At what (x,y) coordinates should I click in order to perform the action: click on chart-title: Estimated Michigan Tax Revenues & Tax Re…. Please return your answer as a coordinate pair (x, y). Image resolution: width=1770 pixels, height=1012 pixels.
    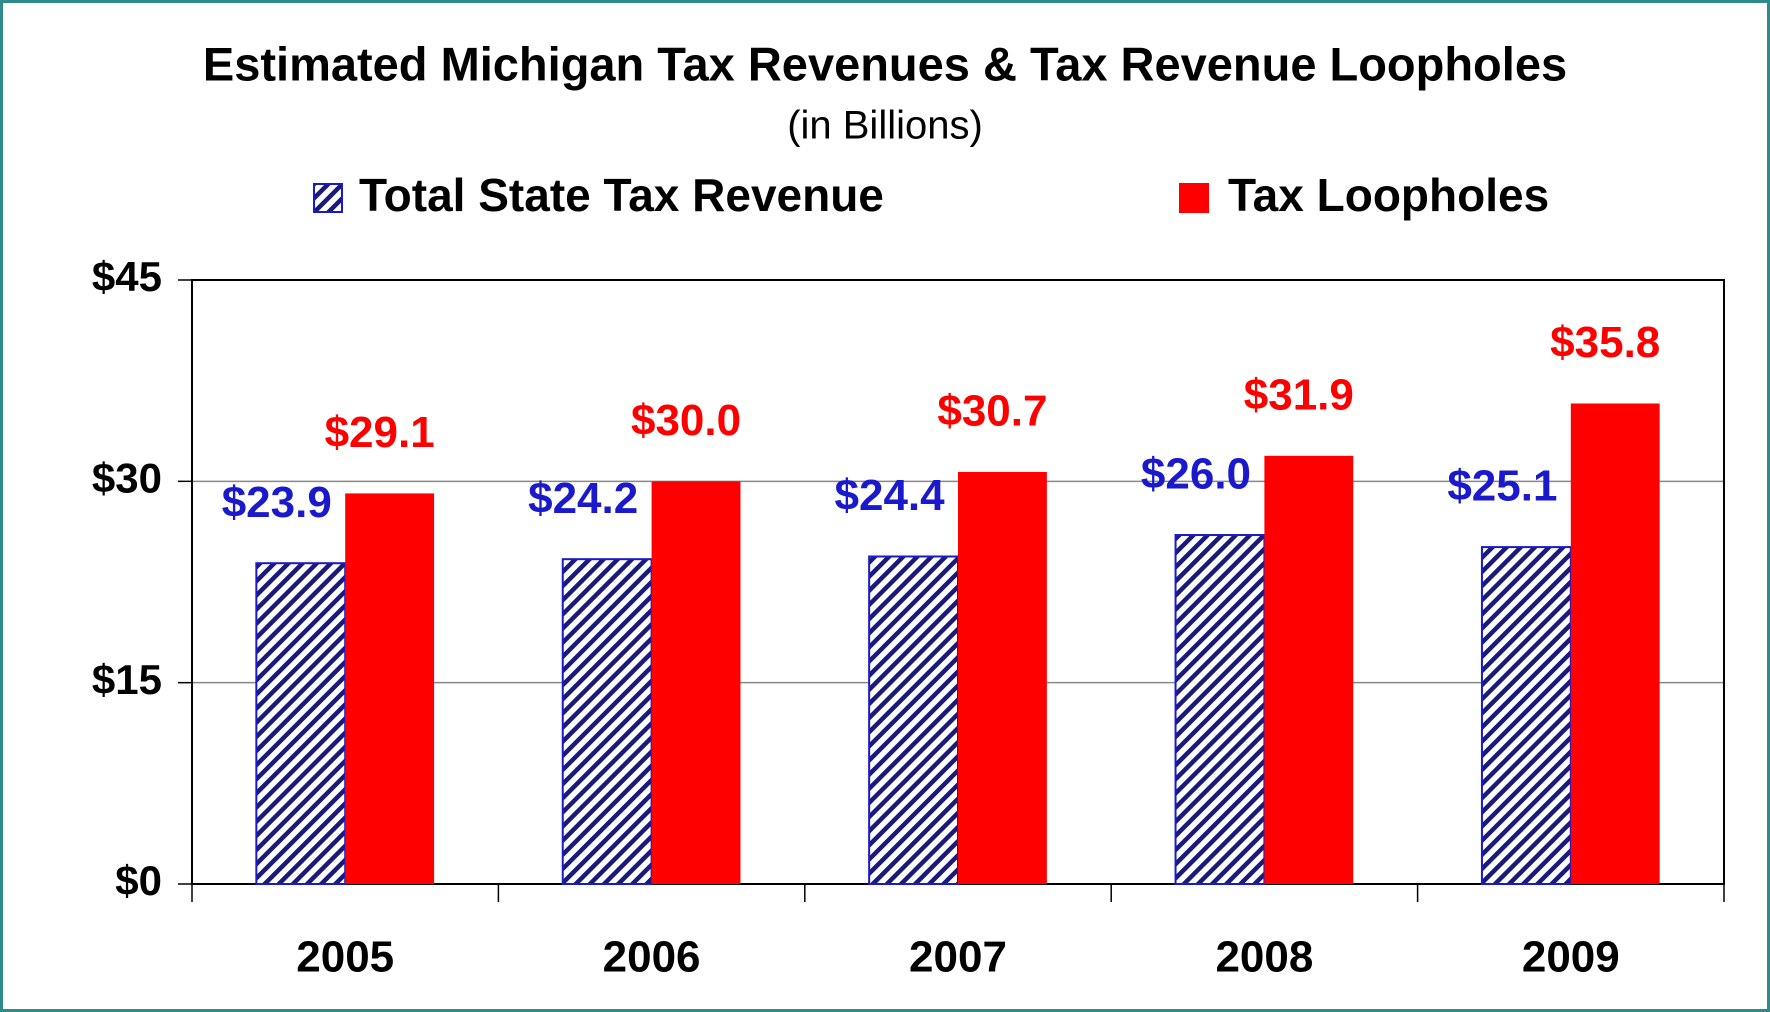
    Looking at the image, I should click on (885, 63).